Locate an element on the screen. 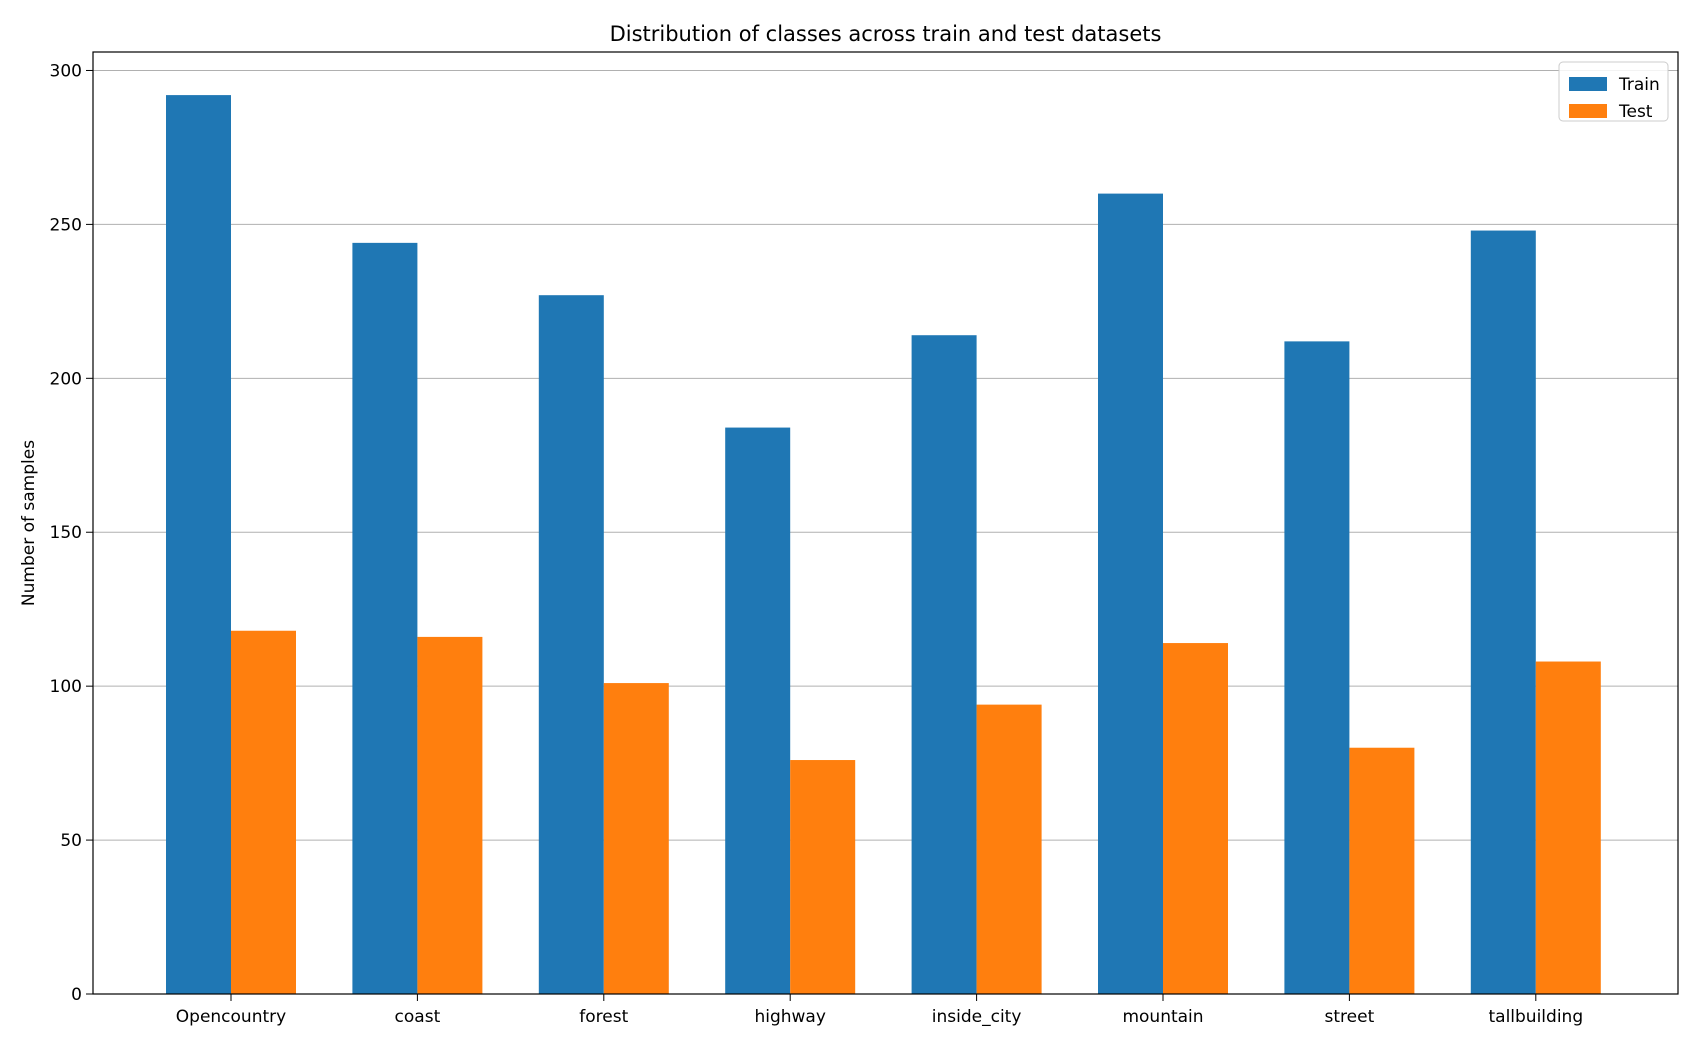 The image size is (1689, 1049). y-tick-label: 150 is located at coordinates (66, 533).